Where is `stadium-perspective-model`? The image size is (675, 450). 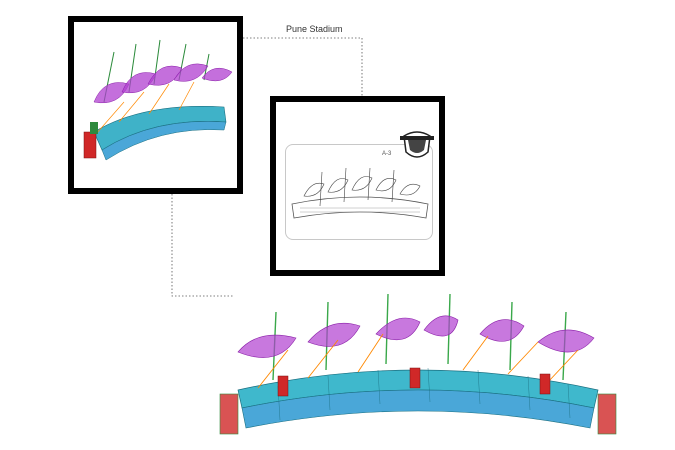 stadium-perspective-model is located at coordinates (158, 100).